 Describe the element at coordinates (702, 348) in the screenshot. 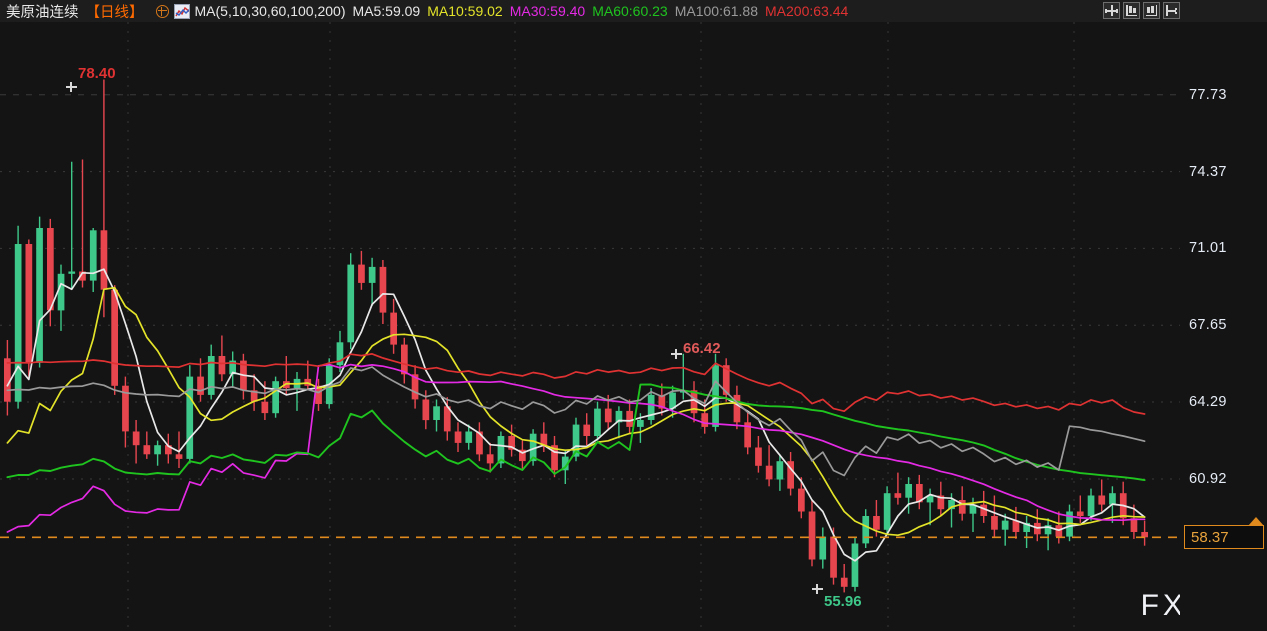

I see `mid-price-label: 66.42` at that location.